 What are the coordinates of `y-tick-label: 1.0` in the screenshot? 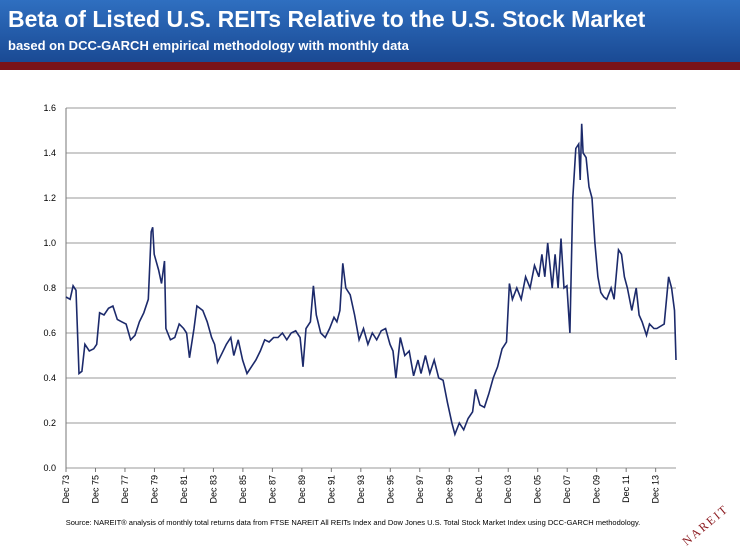 It's located at (49, 243).